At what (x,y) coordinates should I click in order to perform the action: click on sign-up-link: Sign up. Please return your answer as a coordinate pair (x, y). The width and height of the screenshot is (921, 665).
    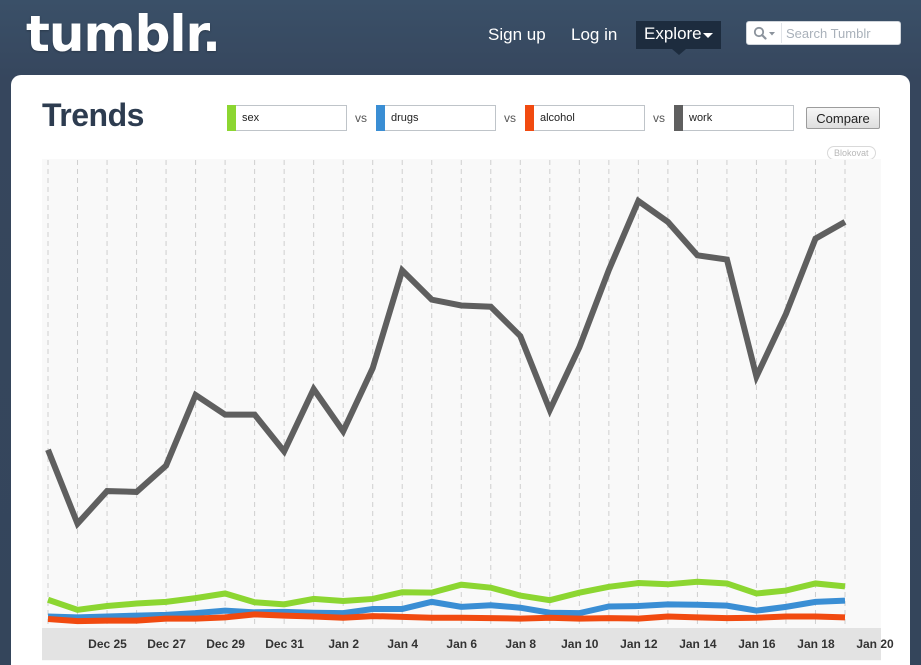
    Looking at the image, I should click on (517, 34).